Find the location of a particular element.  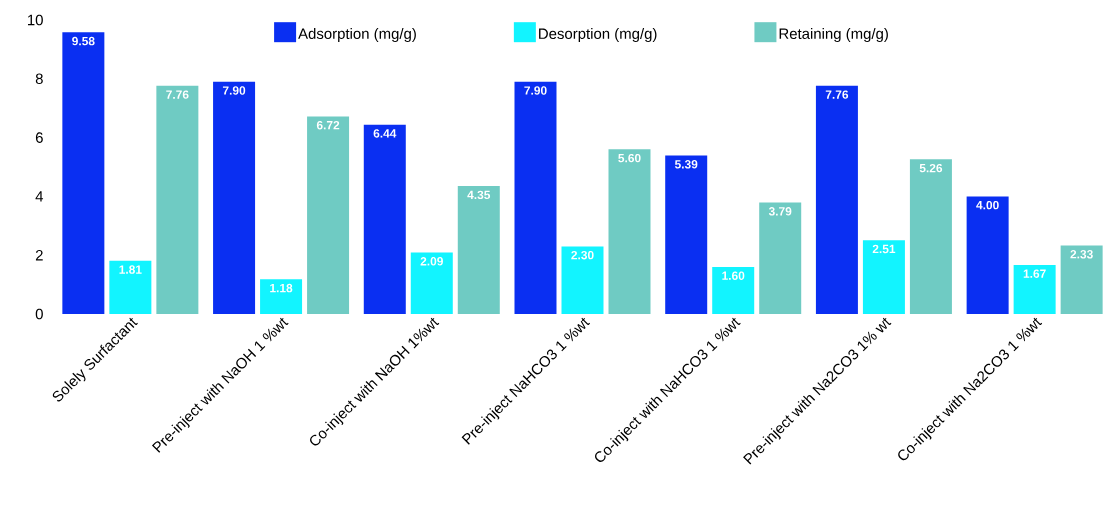

data-label: 1.60 is located at coordinates (733, 275).